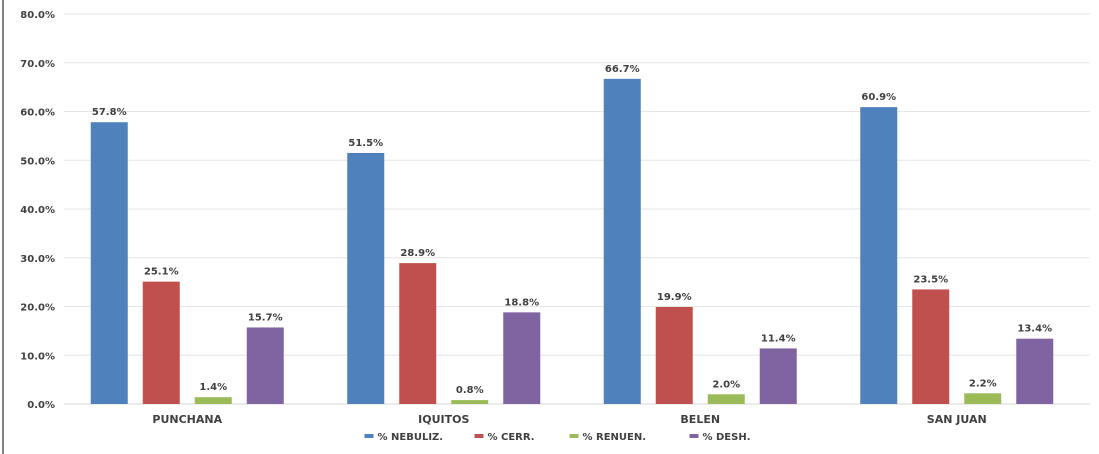  I want to click on data-label: 25.1%, so click(161, 272).